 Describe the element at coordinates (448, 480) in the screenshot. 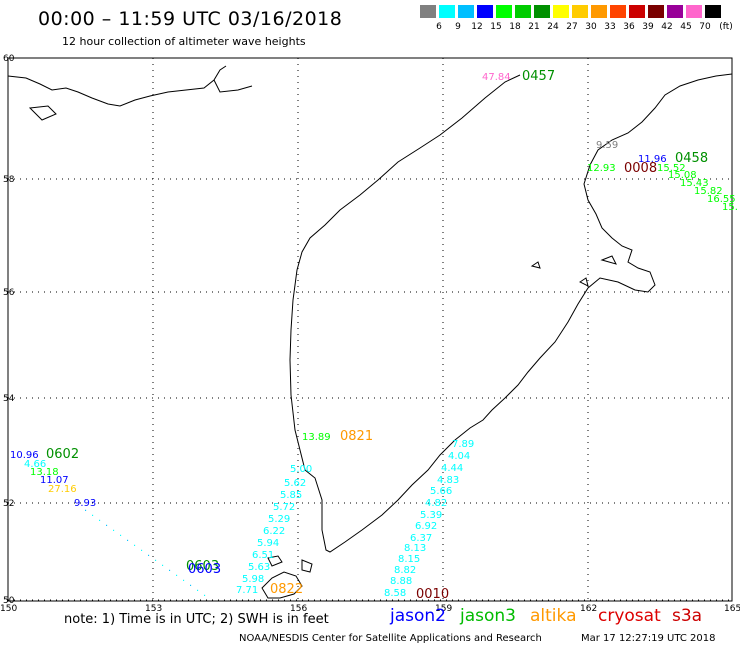

I see `wave-height-value: 4.83` at that location.